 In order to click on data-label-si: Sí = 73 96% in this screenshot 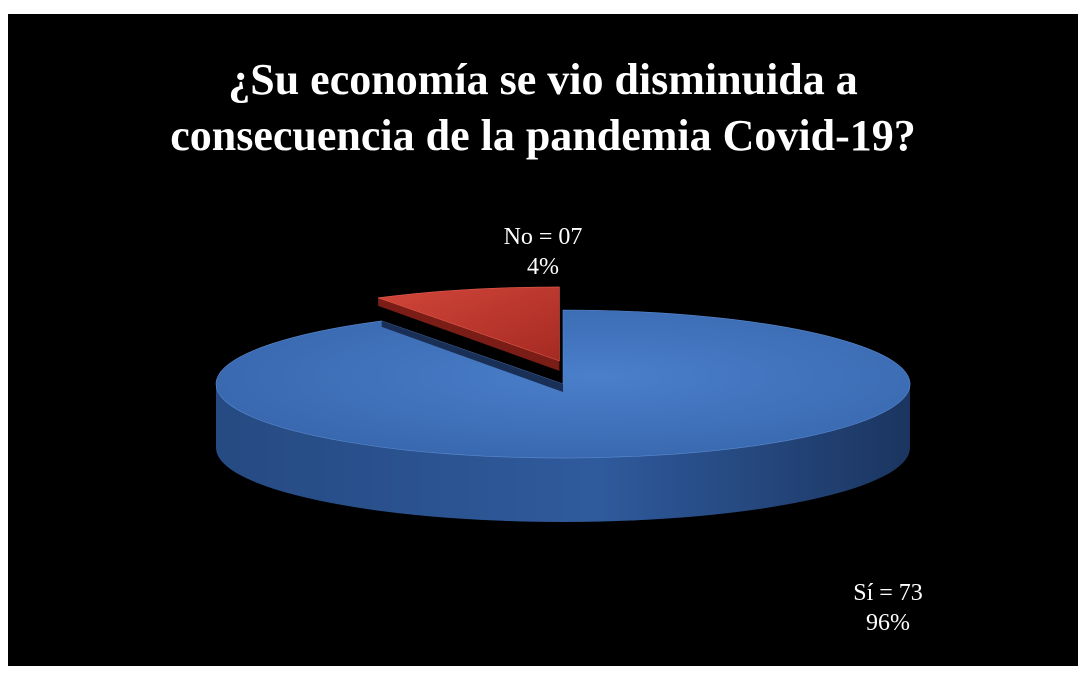, I will do `click(888, 608)`.